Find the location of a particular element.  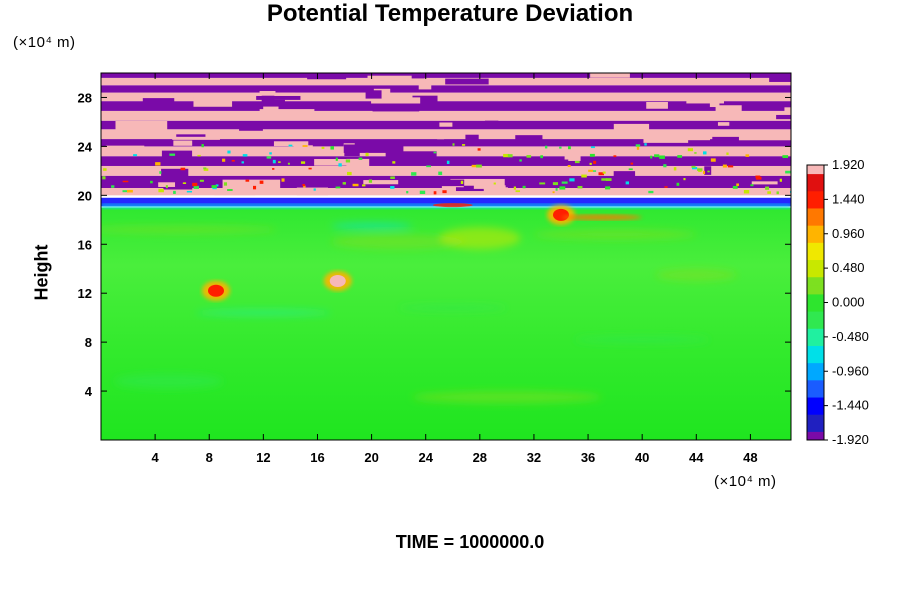

x-tick-label: 48 is located at coordinates (750, 457).